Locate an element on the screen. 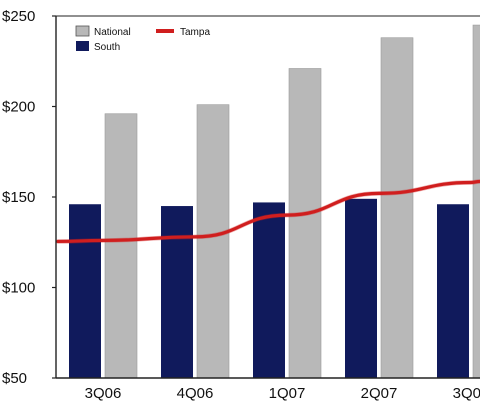 The width and height of the screenshot is (480, 404). x-tick-label-1Q07: 1Q07 is located at coordinates (287, 393).